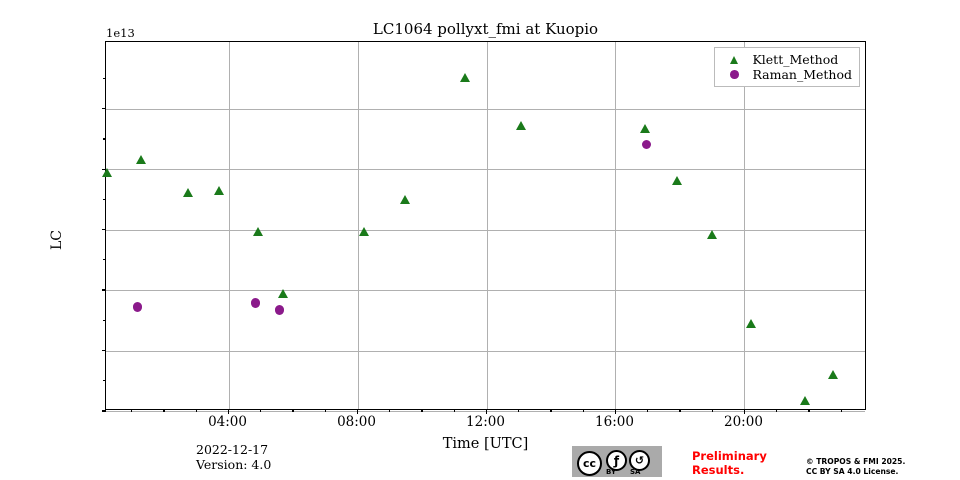  I want to click on x-tick-label: 12:00, so click(485, 422).